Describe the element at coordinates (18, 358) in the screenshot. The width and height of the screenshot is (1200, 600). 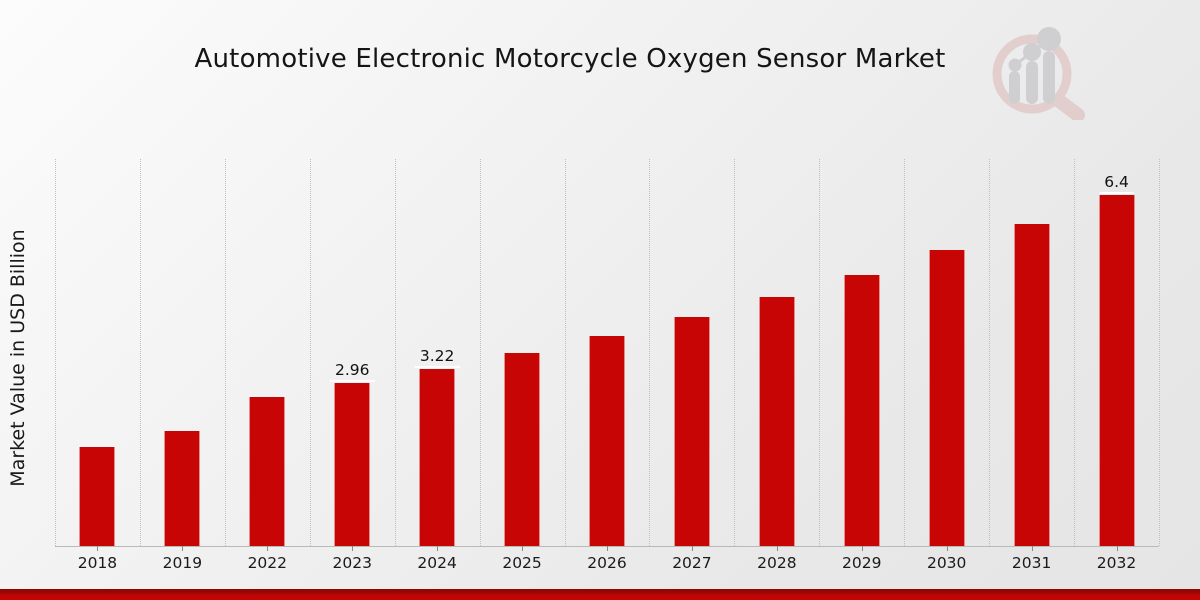
I see `y-axis-title: Market Value in USD Billion` at that location.